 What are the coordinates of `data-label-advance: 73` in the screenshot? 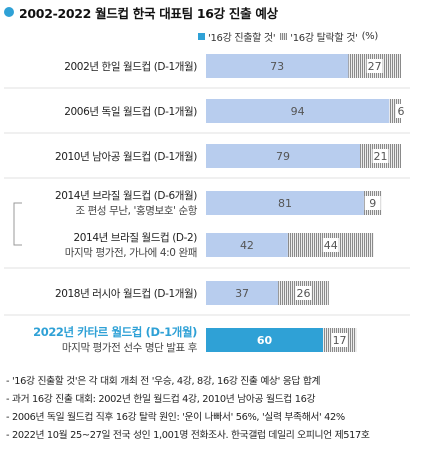 It's located at (277, 66).